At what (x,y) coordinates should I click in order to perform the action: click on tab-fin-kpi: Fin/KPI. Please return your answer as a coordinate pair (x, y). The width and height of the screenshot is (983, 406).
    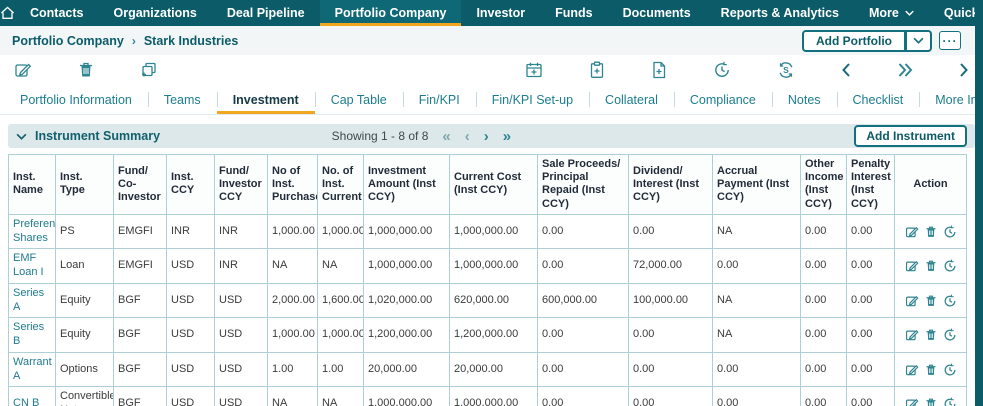
    Looking at the image, I should click on (439, 99).